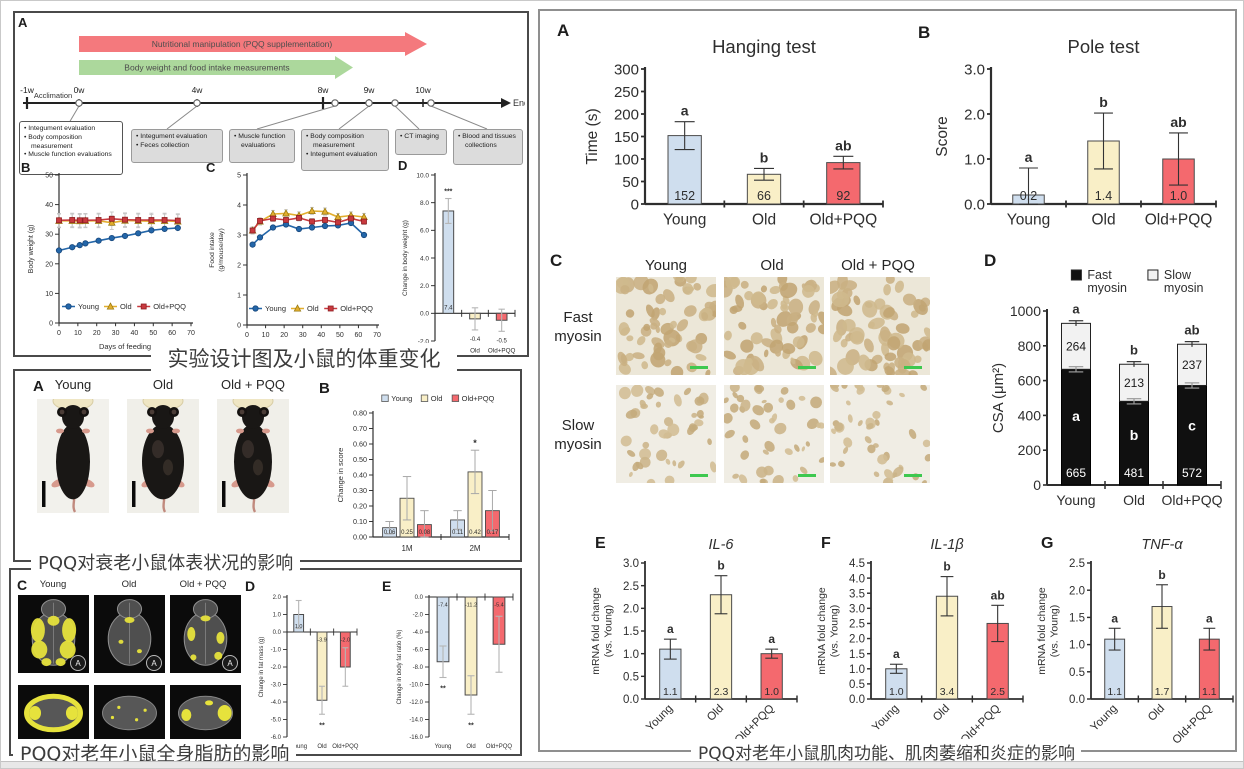  What do you see at coordinates (177, 146) in the screenshot?
I see `timeline-event-box: Integument evaluationFeces collection` at bounding box center [177, 146].